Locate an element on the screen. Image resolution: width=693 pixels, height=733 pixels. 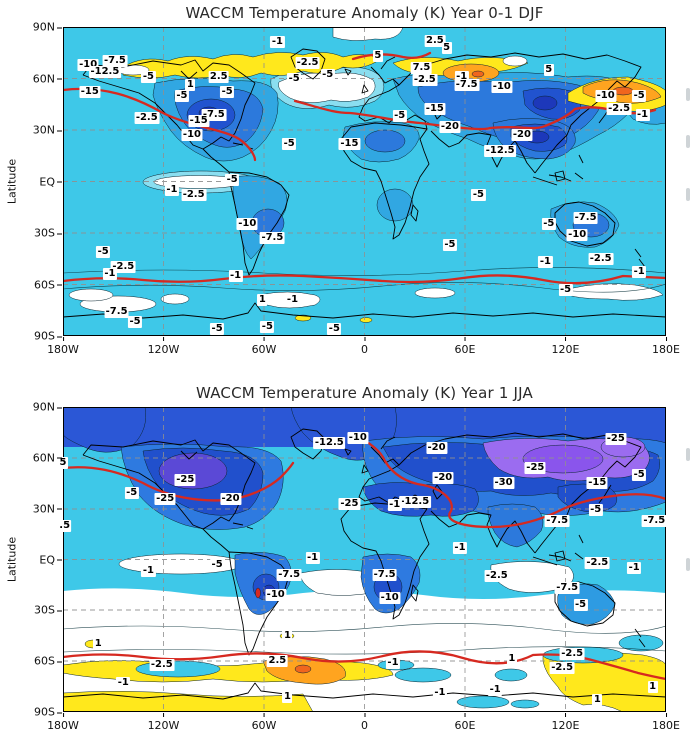
y-axis-label-djf: Latitude is located at coordinates (12, 181).